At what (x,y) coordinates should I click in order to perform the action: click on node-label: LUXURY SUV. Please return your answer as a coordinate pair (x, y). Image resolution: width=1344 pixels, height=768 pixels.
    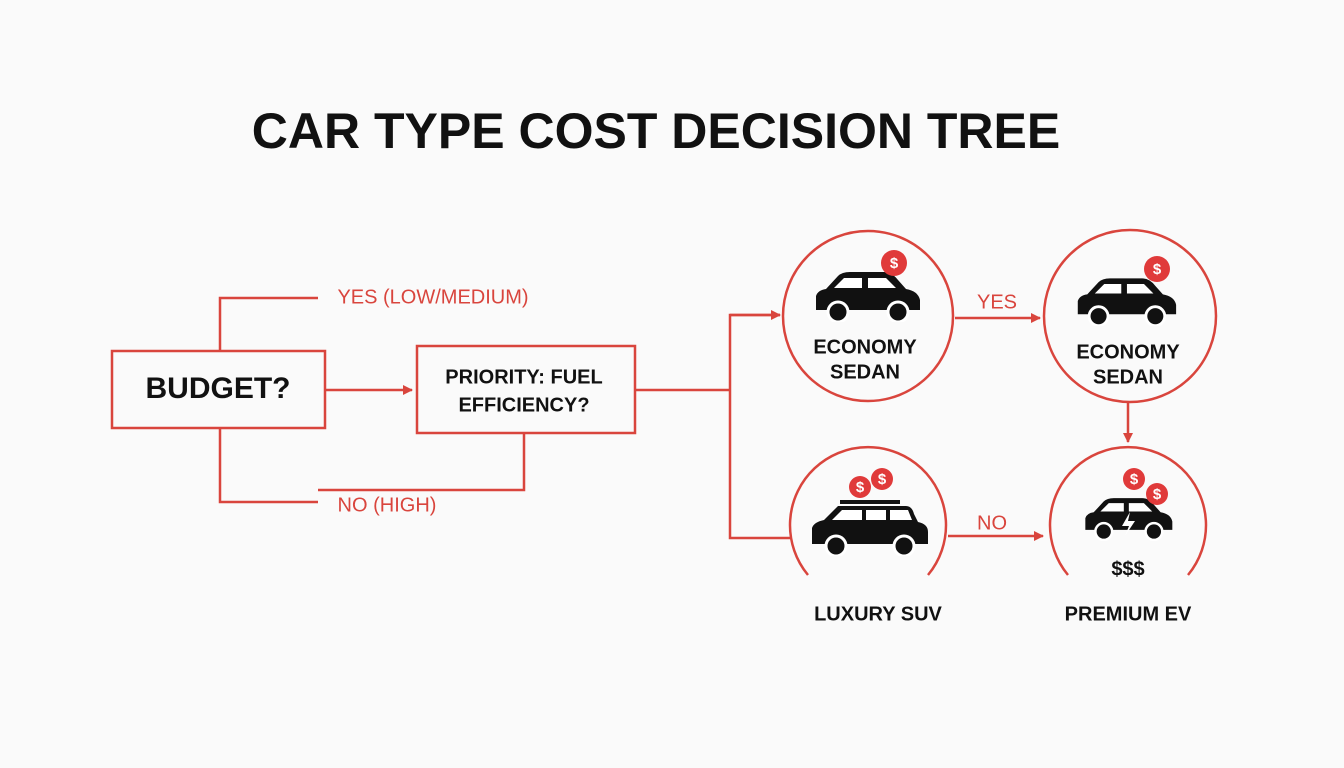
    Looking at the image, I should click on (878, 614).